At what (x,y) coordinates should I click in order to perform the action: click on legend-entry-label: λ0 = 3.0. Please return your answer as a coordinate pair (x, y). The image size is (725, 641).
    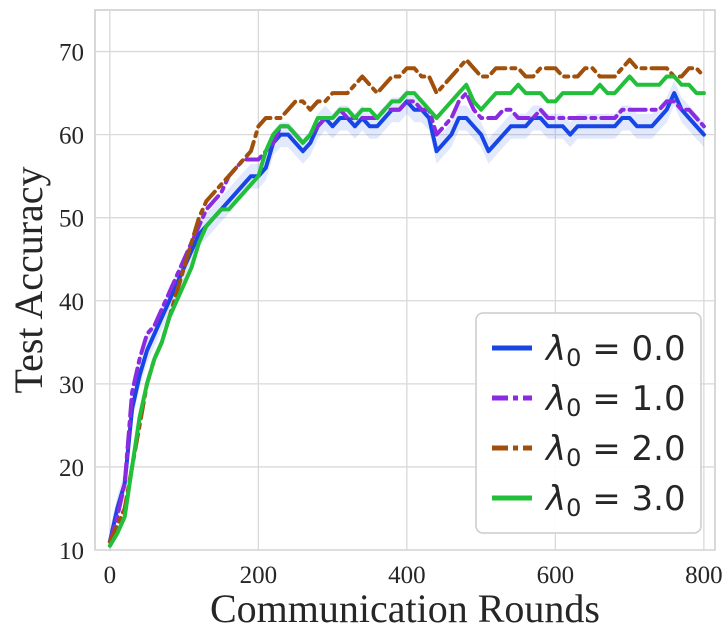
    Looking at the image, I should click on (615, 500).